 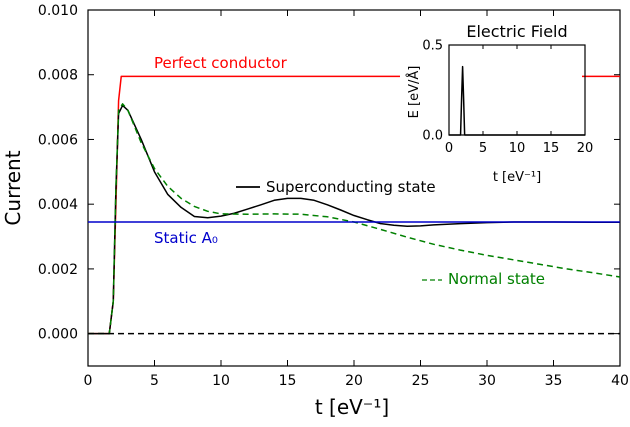 What do you see at coordinates (351, 187) in the screenshot?
I see `annotation-superconducting-state: Superconducting state` at bounding box center [351, 187].